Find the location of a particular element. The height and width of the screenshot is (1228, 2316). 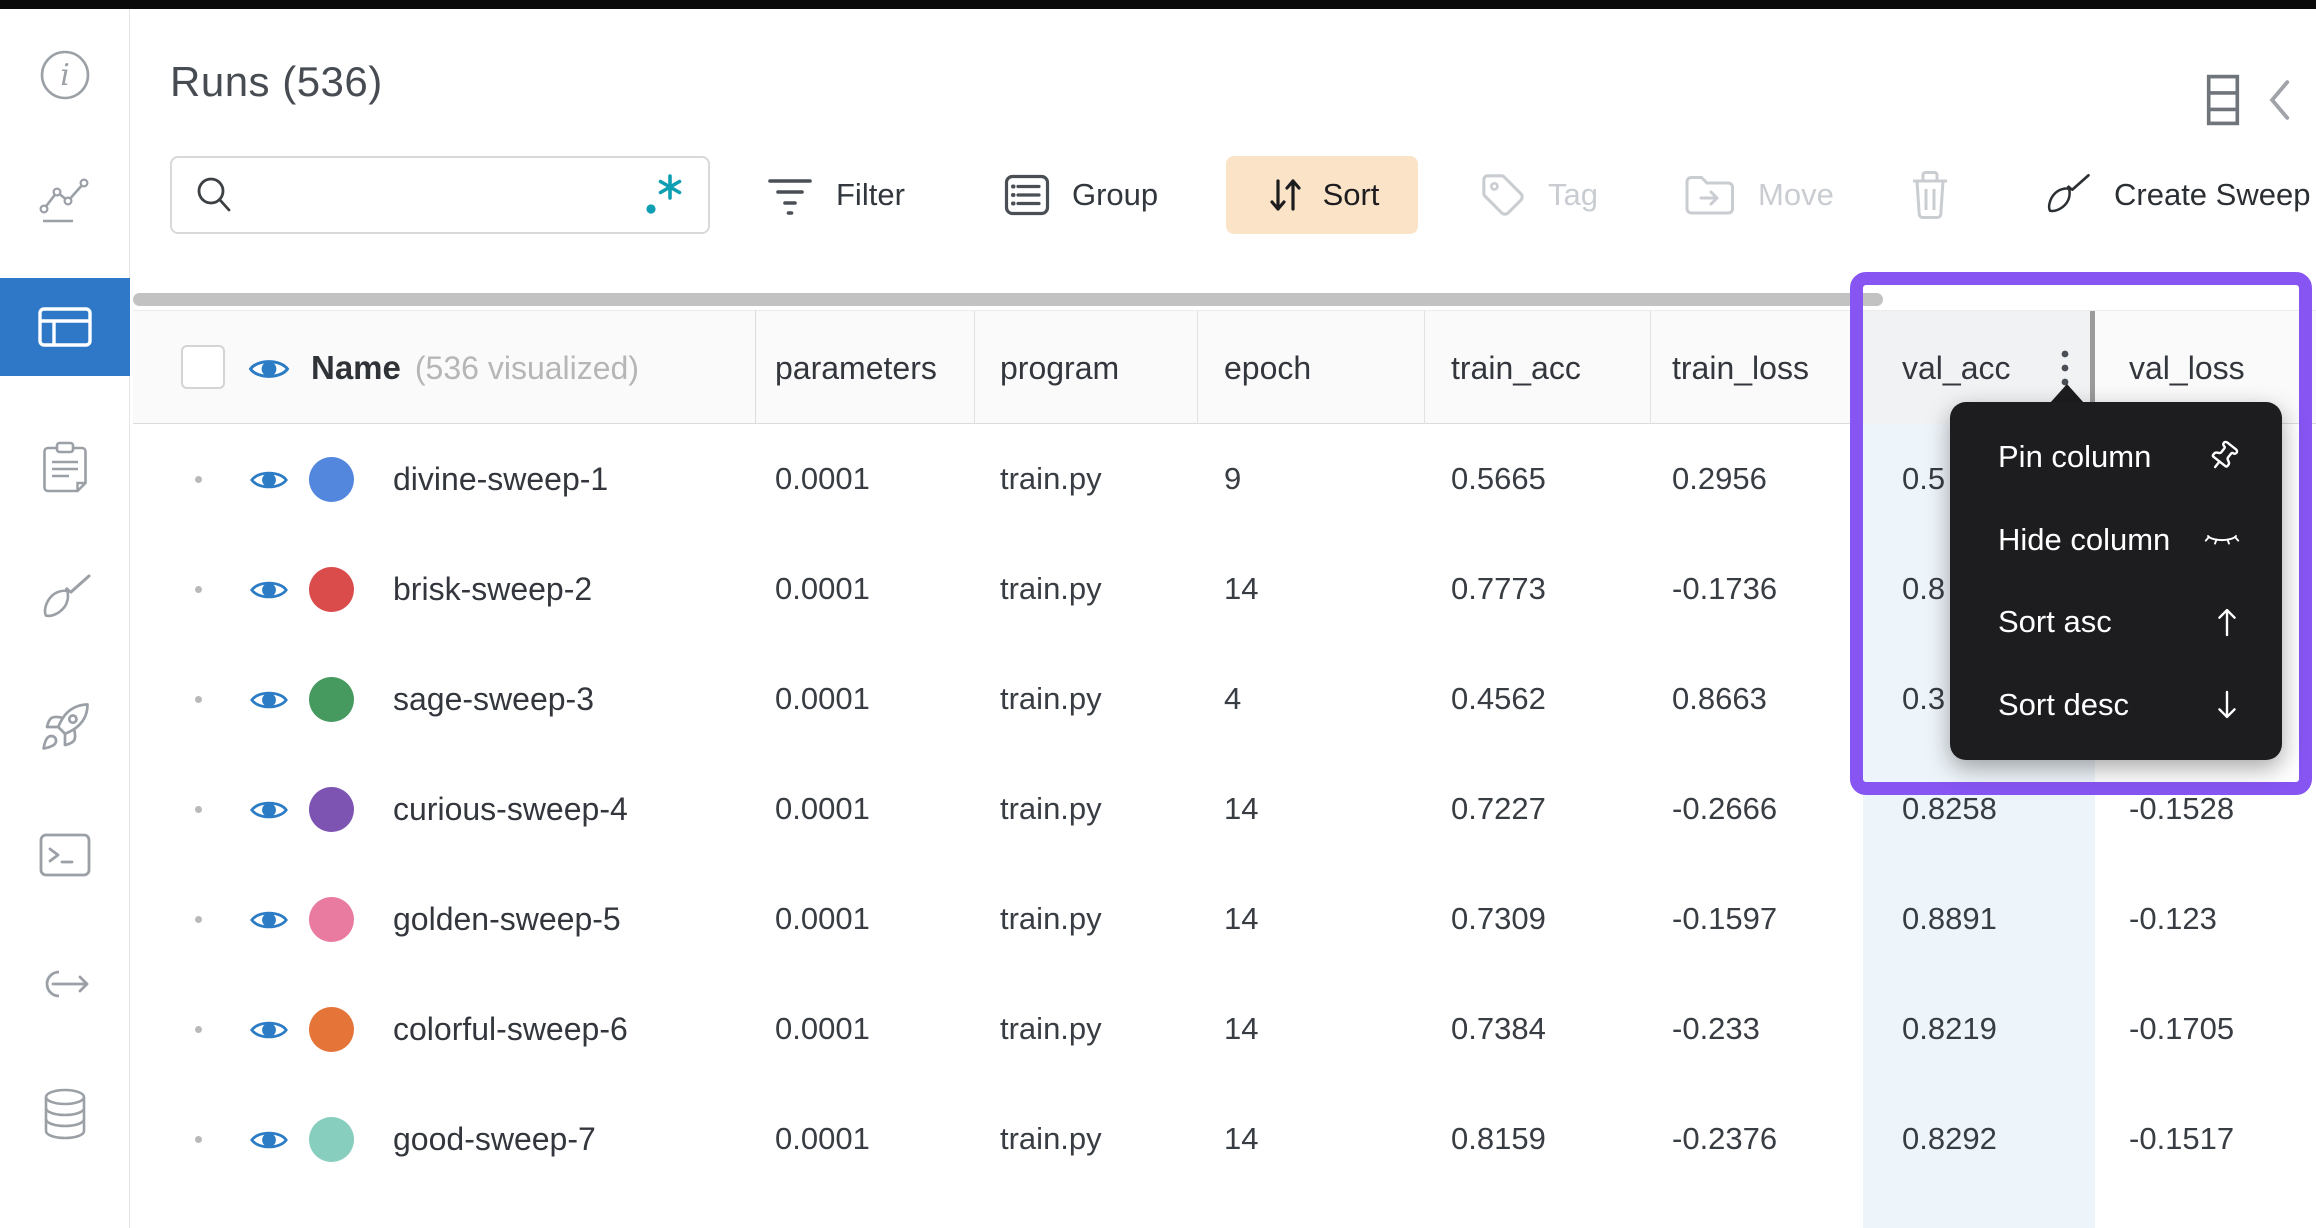

filter-button: Filter is located at coordinates (835, 195).